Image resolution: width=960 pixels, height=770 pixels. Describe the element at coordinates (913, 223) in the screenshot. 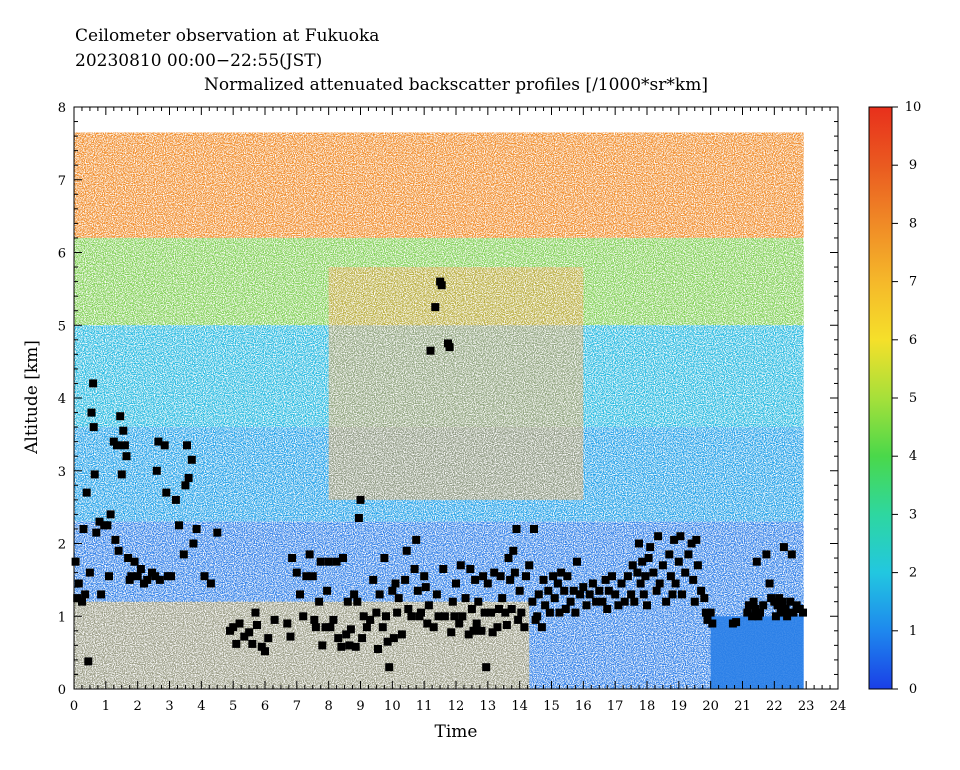

I see `colorbar-tick-label: 8` at that location.